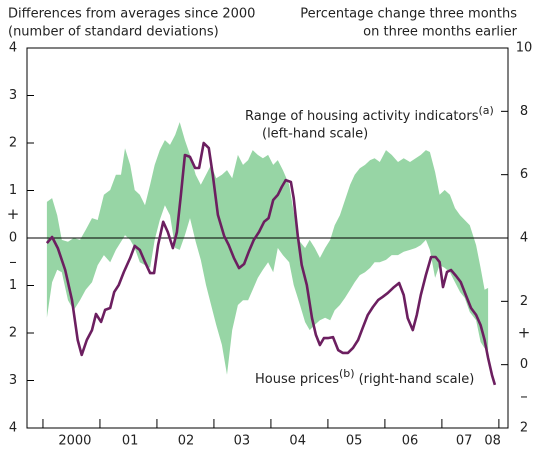  Describe the element at coordinates (524, 48) in the screenshot. I see `y2-tick-label: 10` at that location.